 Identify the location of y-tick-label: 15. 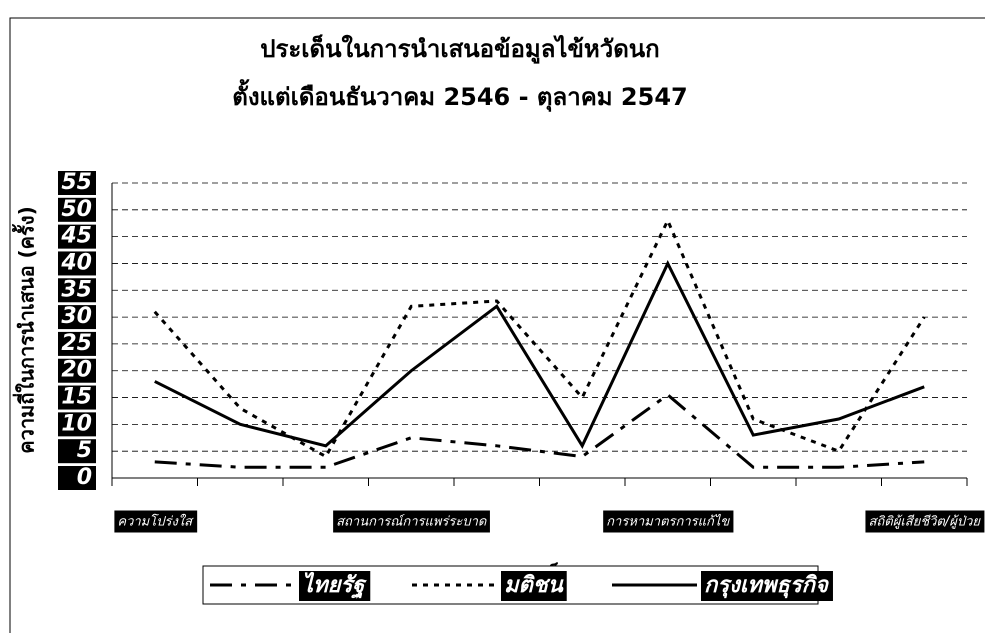
(76, 397).